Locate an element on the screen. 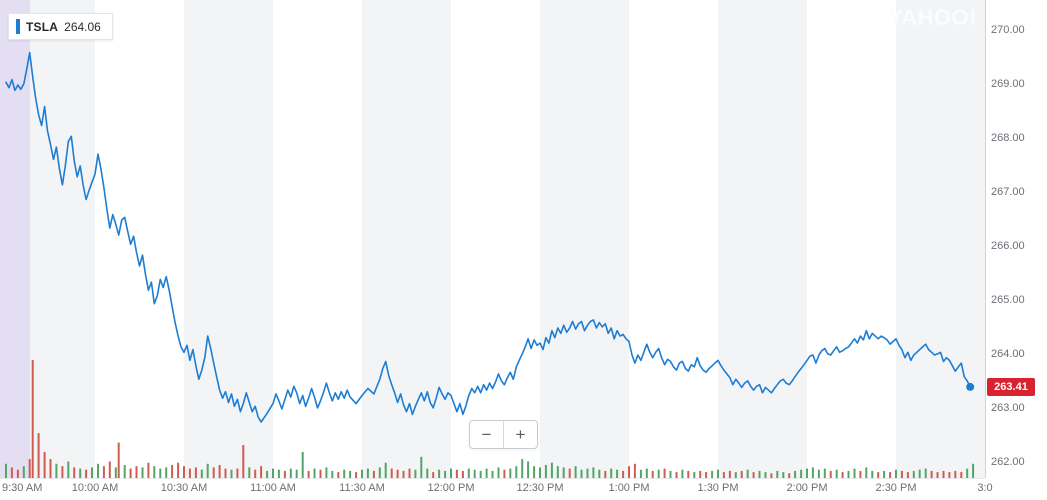  yahoo-finance-watermark: YAHOO! FINANCE is located at coordinates (932, 24).